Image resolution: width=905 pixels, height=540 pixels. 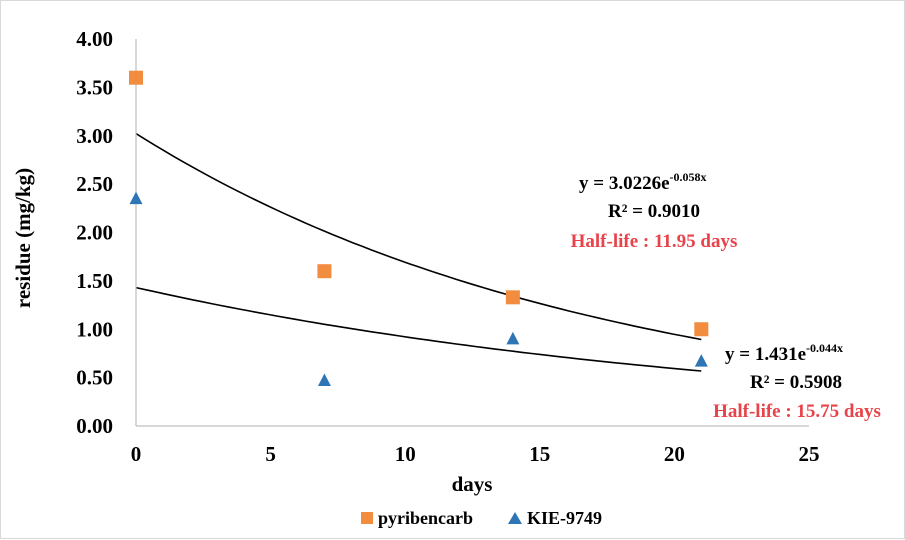 What do you see at coordinates (539, 454) in the screenshot?
I see `x-tick-label: 15` at bounding box center [539, 454].